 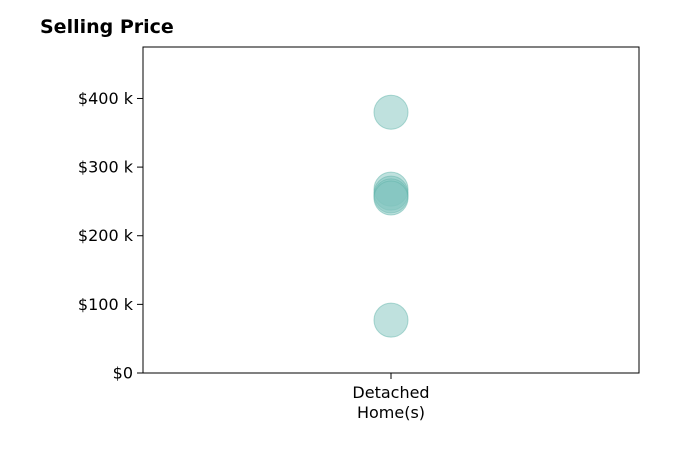 I want to click on points-layer, so click(x=391, y=216).